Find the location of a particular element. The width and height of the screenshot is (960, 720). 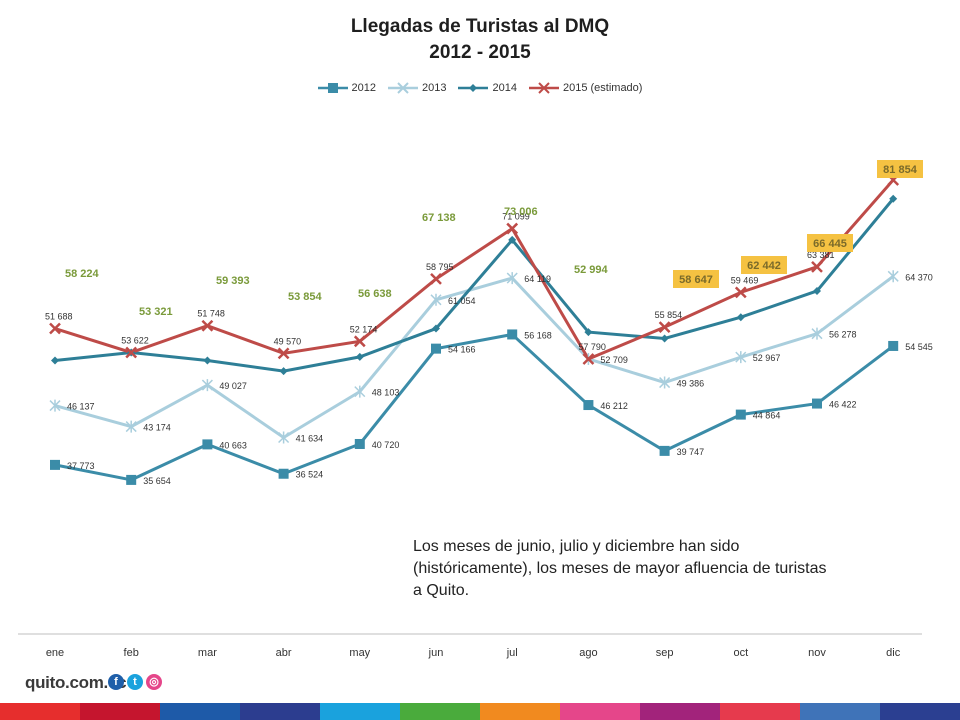

data-label-s3-8: 55 854 is located at coordinates (669, 315).